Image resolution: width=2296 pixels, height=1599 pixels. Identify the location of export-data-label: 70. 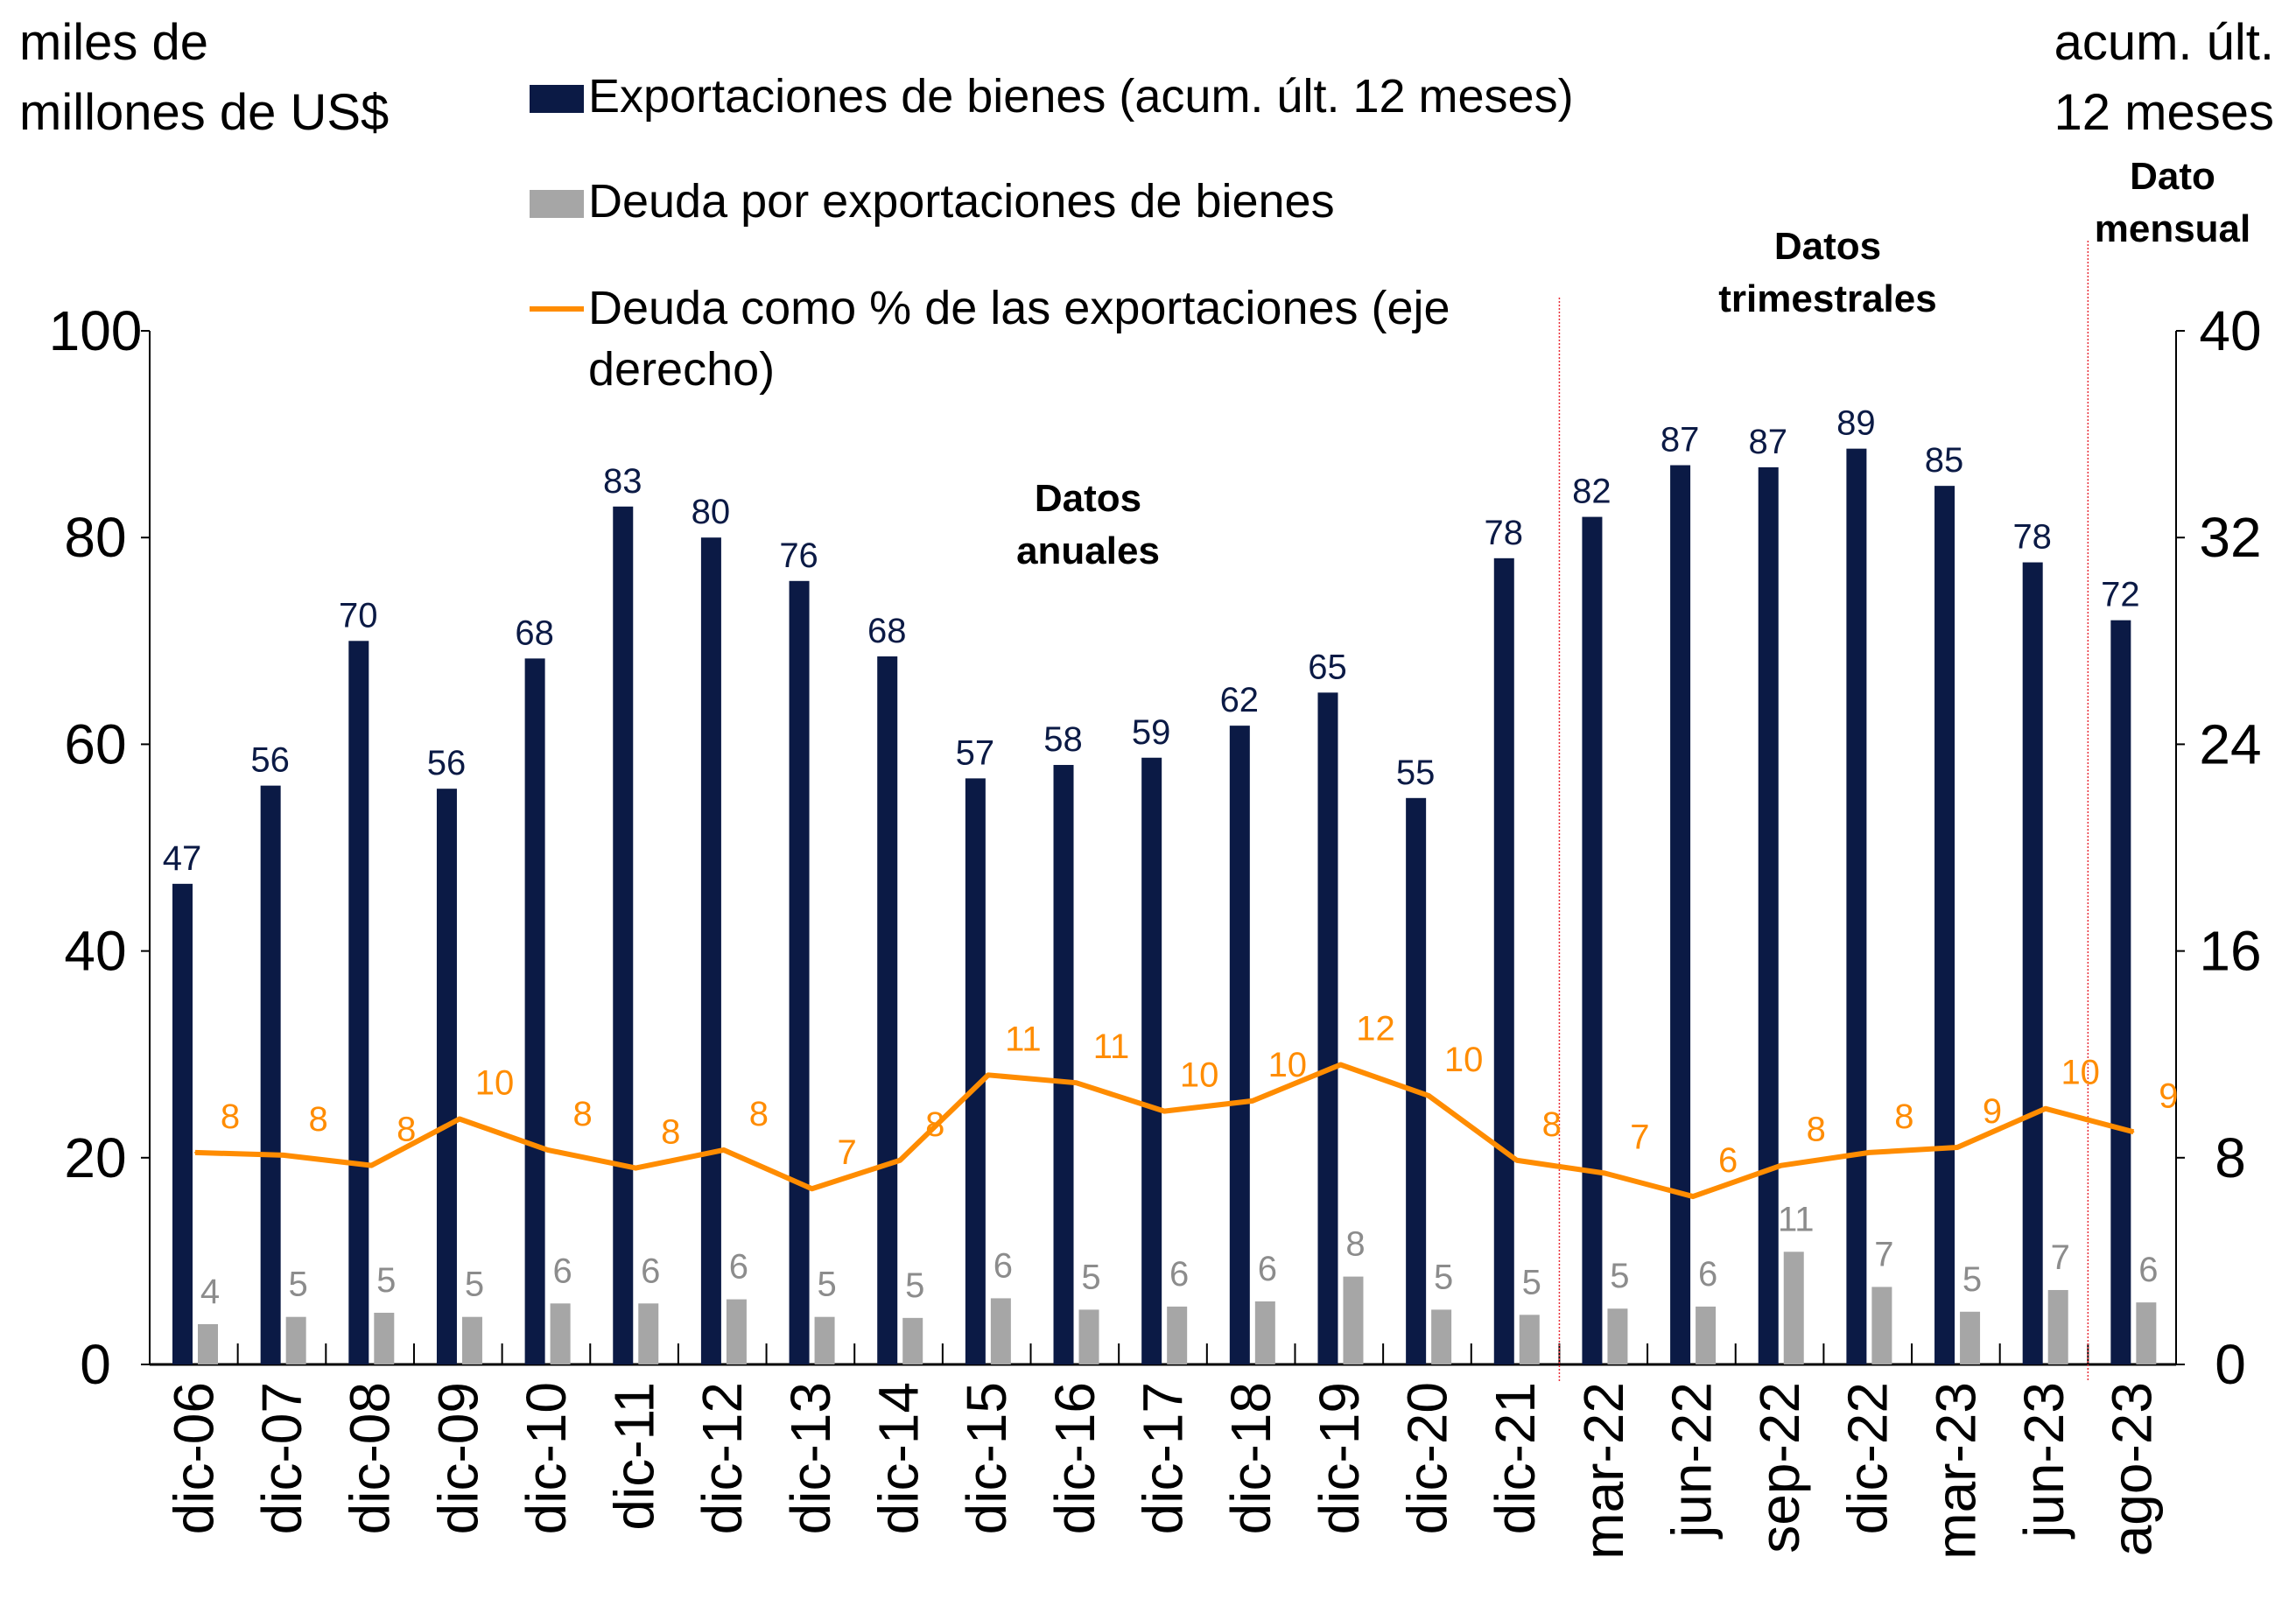
(358, 616).